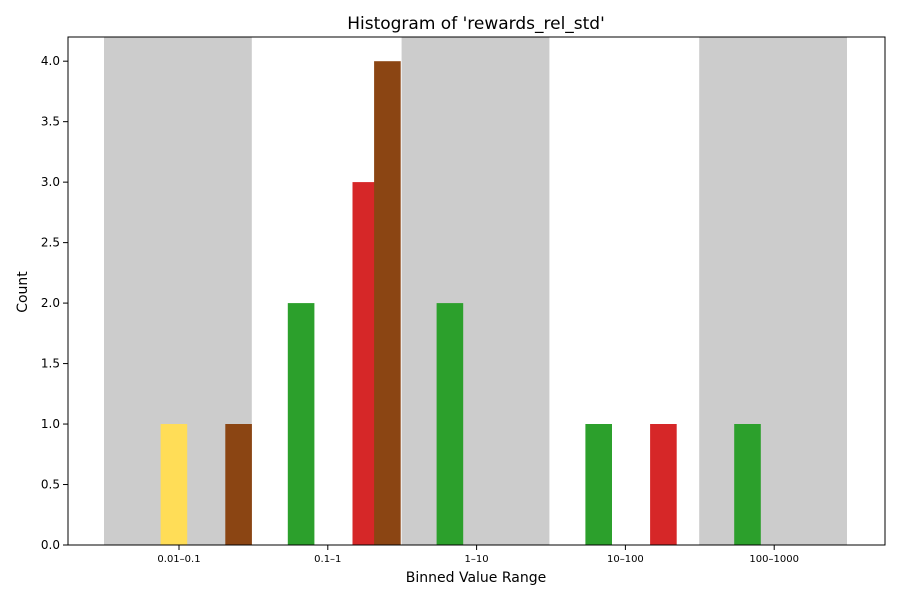 This screenshot has height=600, width=900. Describe the element at coordinates (50, 243) in the screenshot. I see `y-tick-label-5: 2.5` at that location.